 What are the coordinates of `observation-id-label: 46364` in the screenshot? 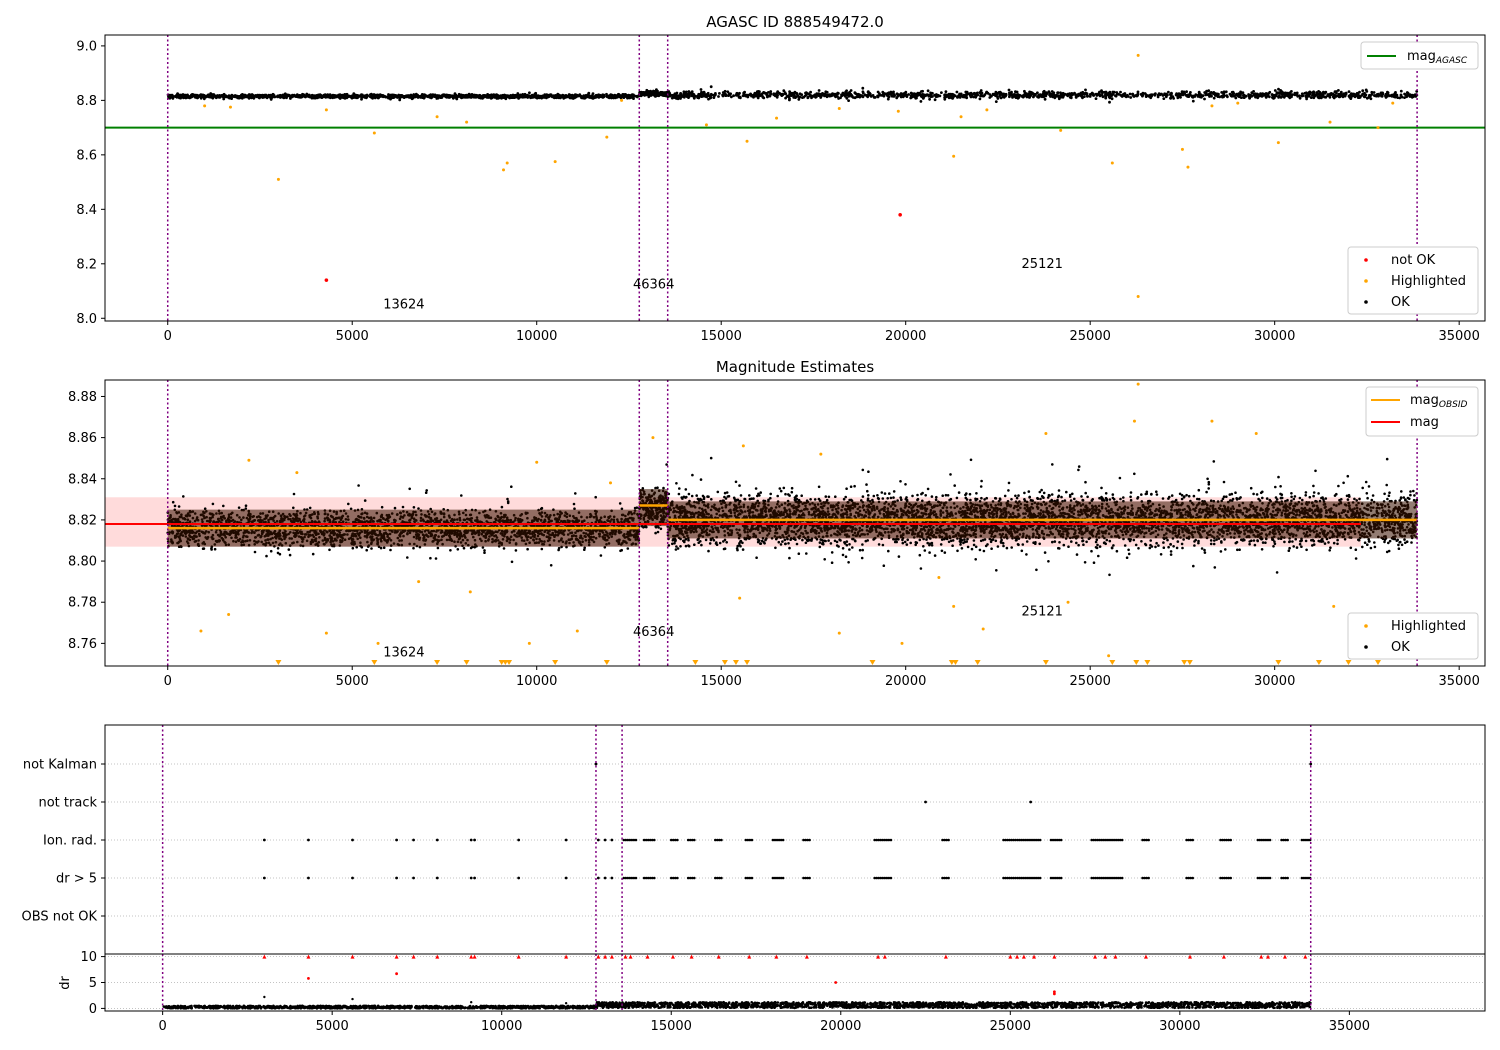 It's located at (653, 284).